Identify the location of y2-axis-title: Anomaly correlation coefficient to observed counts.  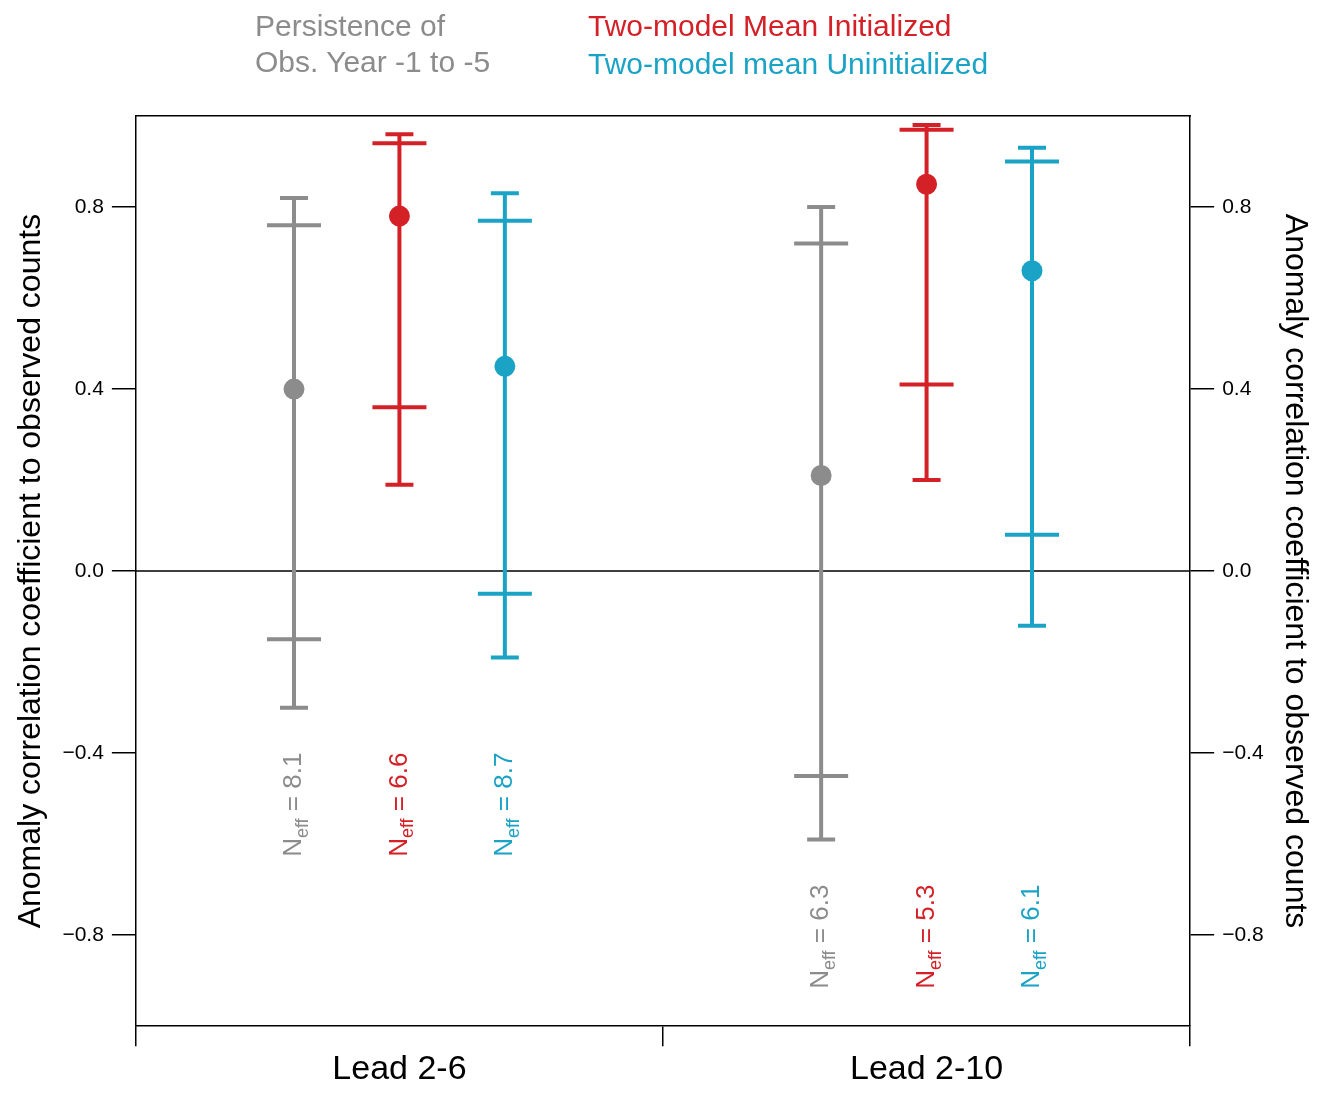
(1296, 571).